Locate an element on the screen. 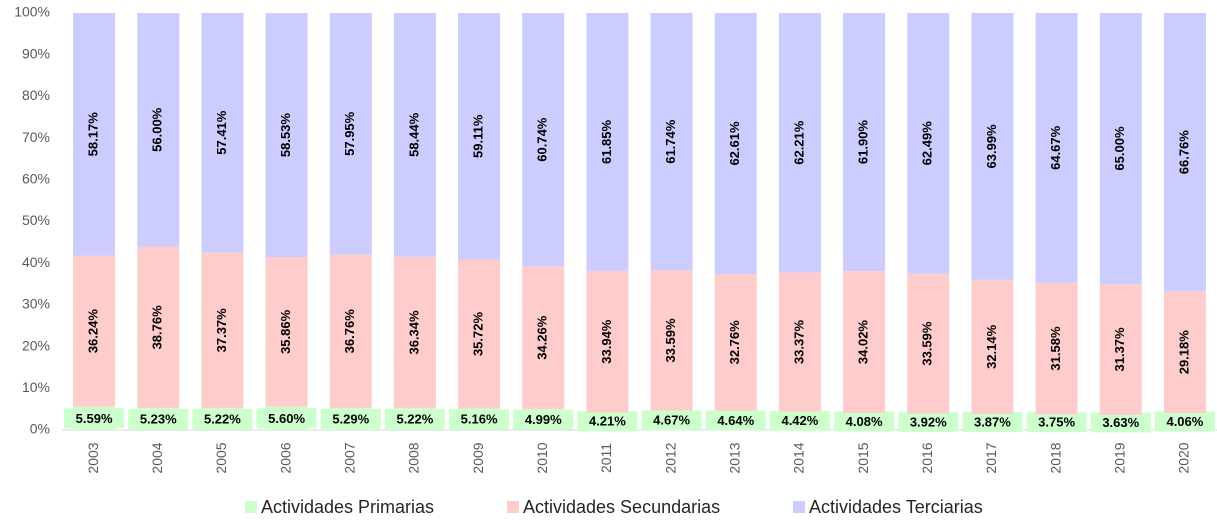  value-label: 58.53% is located at coordinates (285, 135).